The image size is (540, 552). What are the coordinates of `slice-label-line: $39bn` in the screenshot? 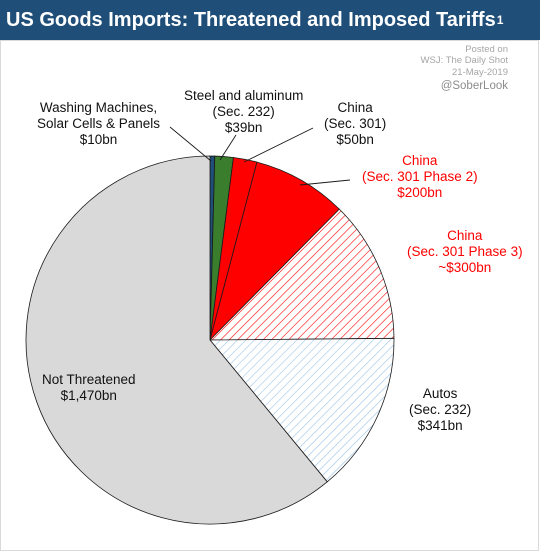 It's located at (243, 127).